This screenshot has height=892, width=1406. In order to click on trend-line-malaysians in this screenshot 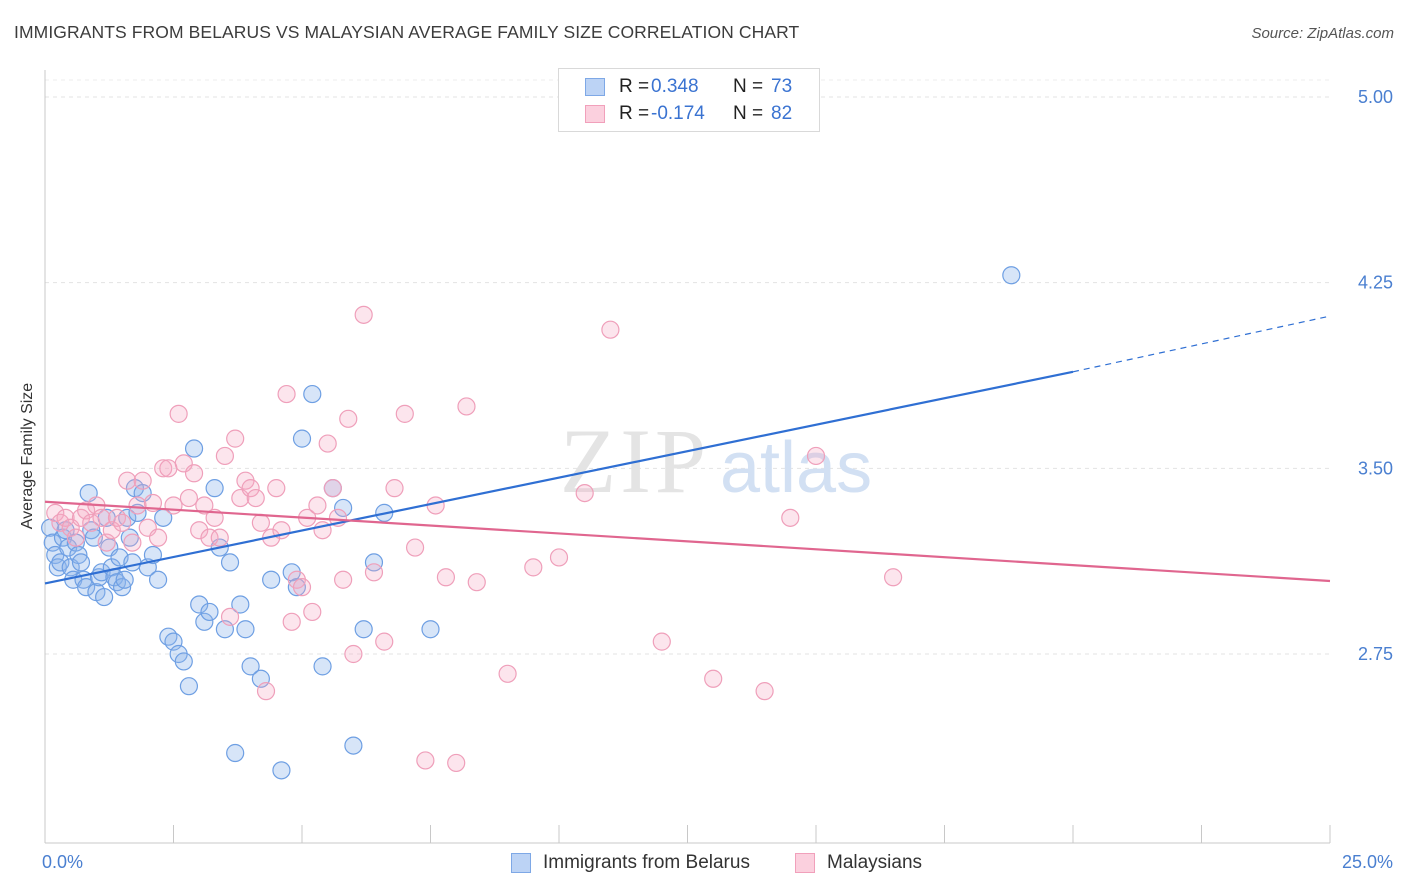, I will do `click(687, 541)`.